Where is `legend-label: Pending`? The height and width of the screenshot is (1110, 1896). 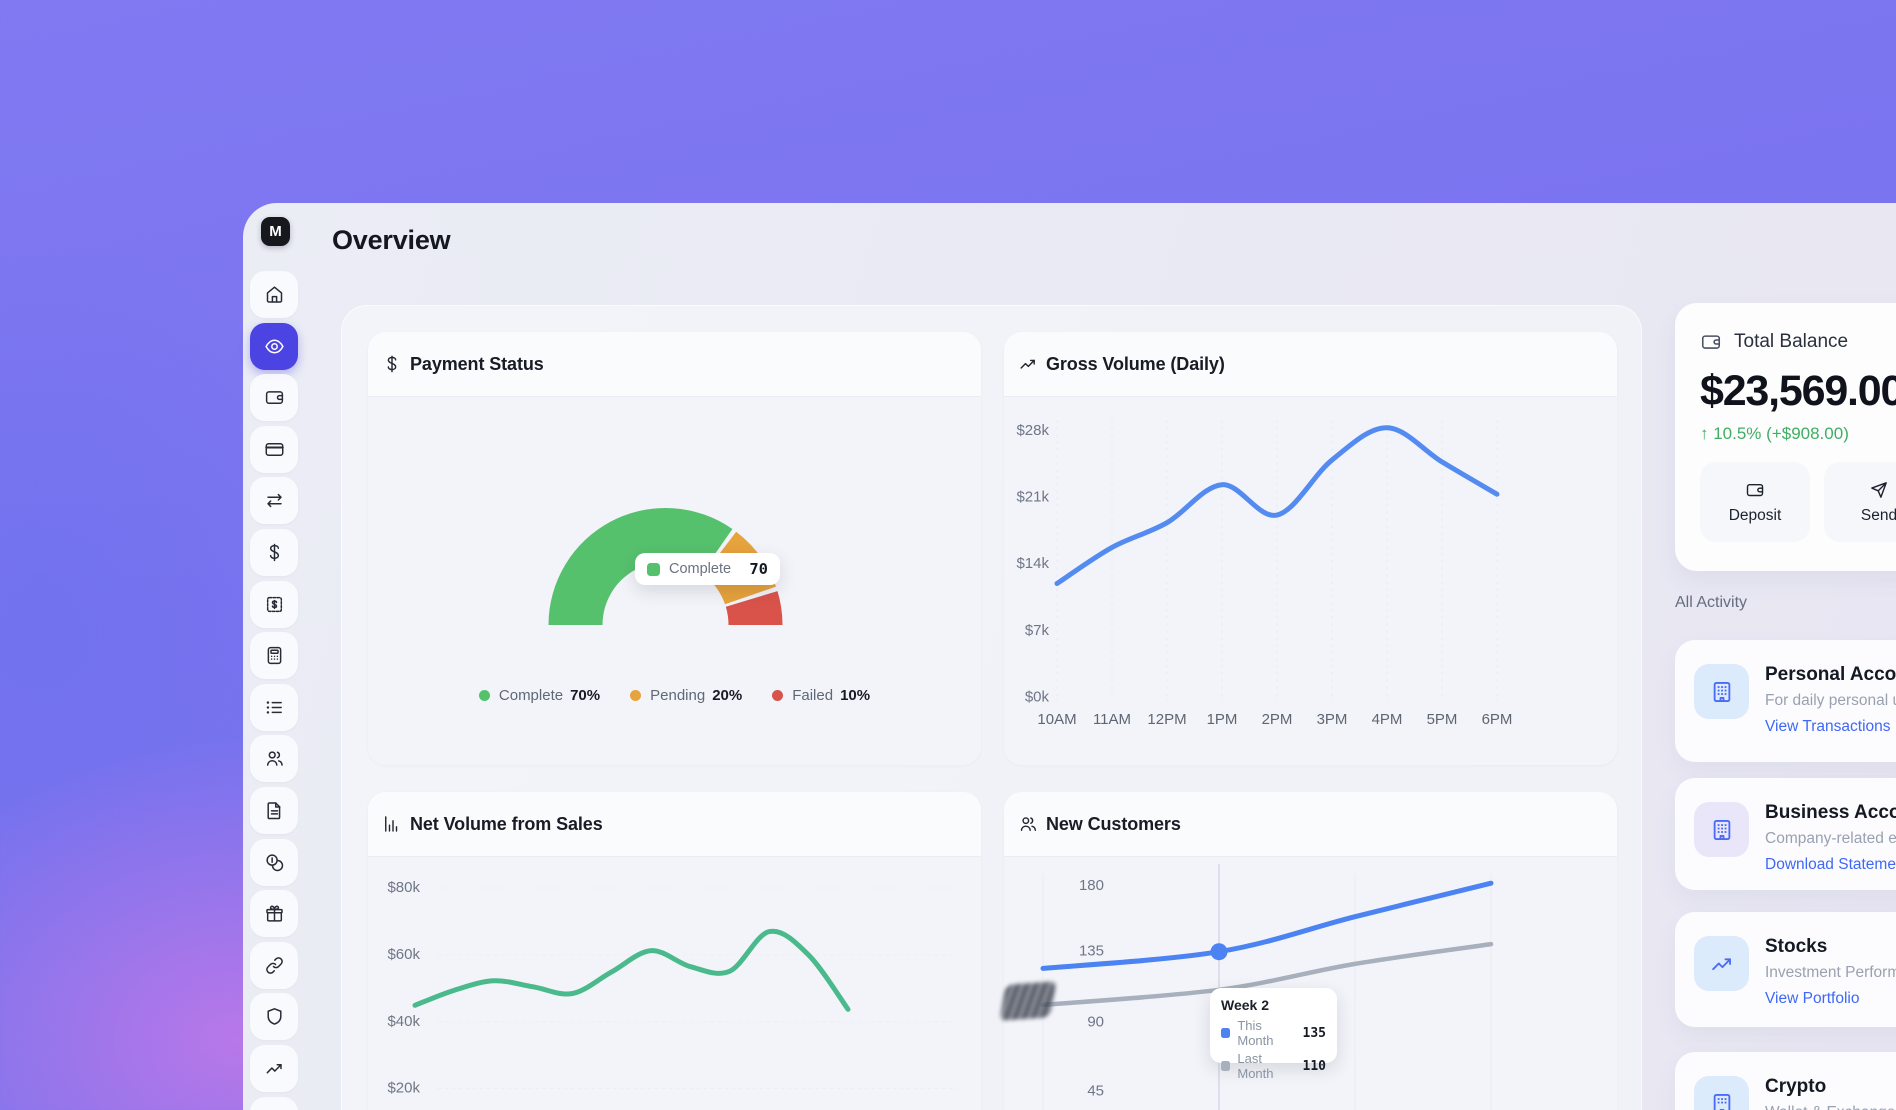
legend-label: Pending is located at coordinates (678, 695).